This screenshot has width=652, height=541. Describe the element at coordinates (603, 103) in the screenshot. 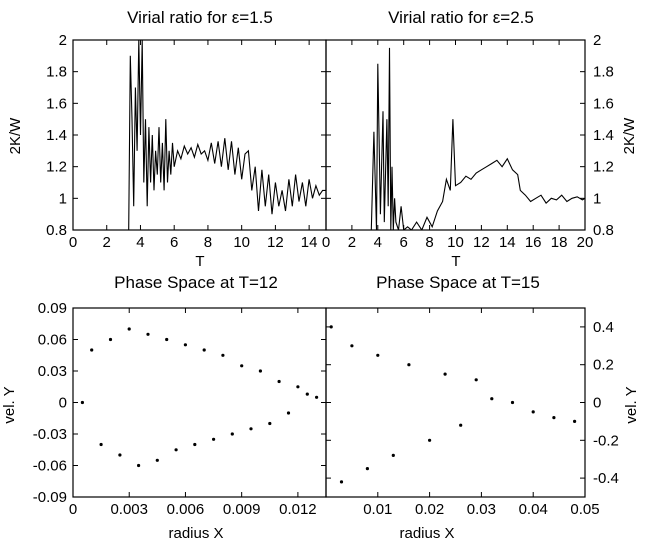

I see `y-tick-label: 1.6` at that location.